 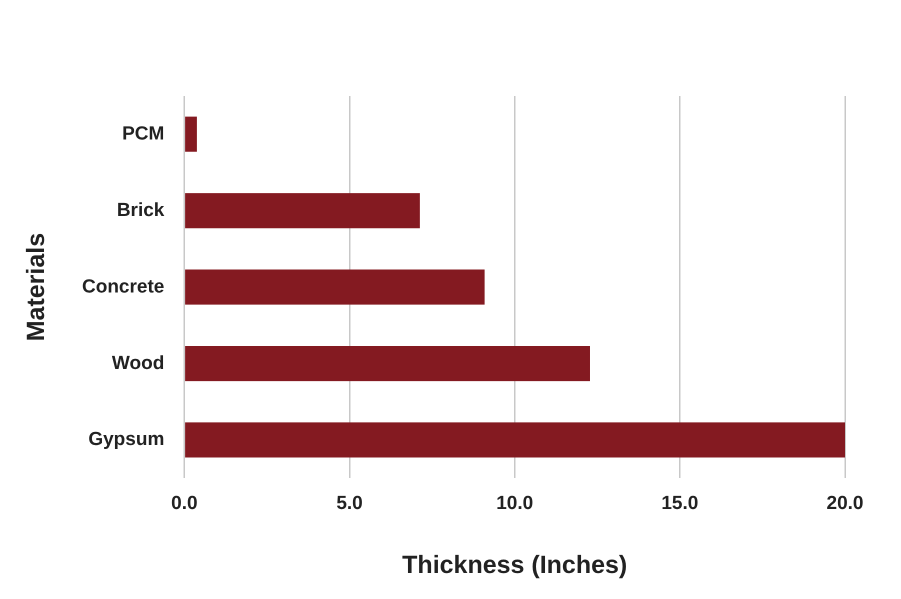 I want to click on y-tick-label: Wood, so click(x=138, y=363).